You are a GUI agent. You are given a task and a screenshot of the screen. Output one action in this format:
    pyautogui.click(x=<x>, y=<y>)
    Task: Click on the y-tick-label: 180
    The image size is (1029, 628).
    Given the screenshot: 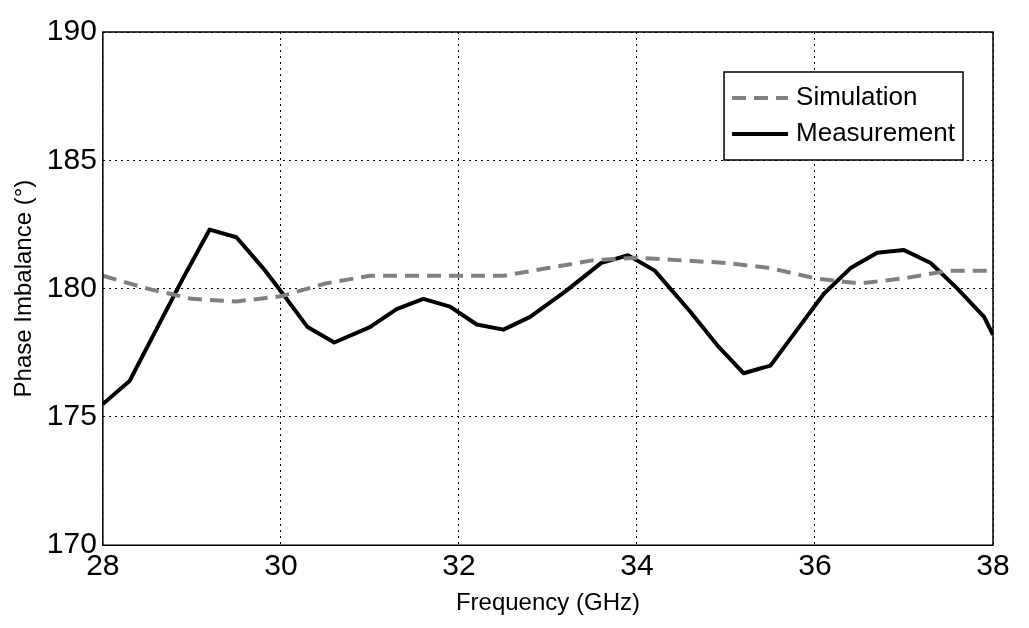 What is the action you would take?
    pyautogui.click(x=71, y=286)
    